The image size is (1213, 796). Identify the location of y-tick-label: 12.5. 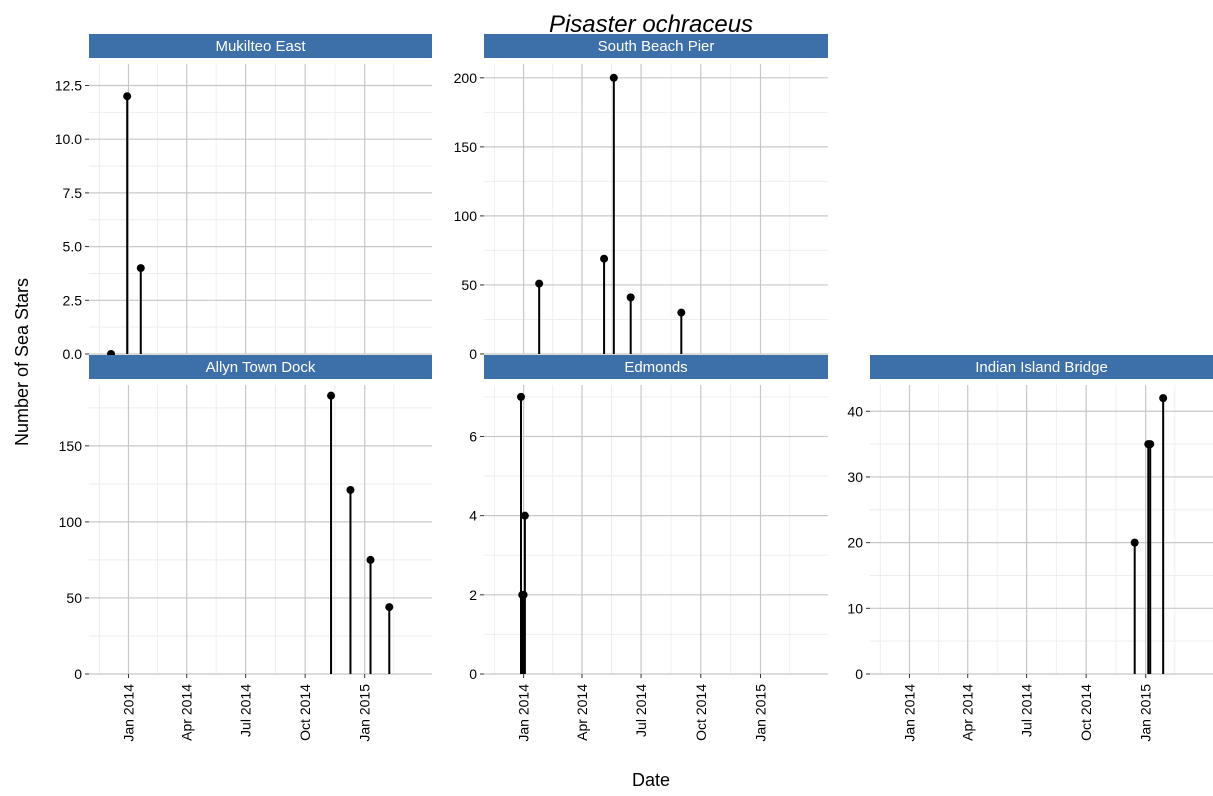
(68, 85).